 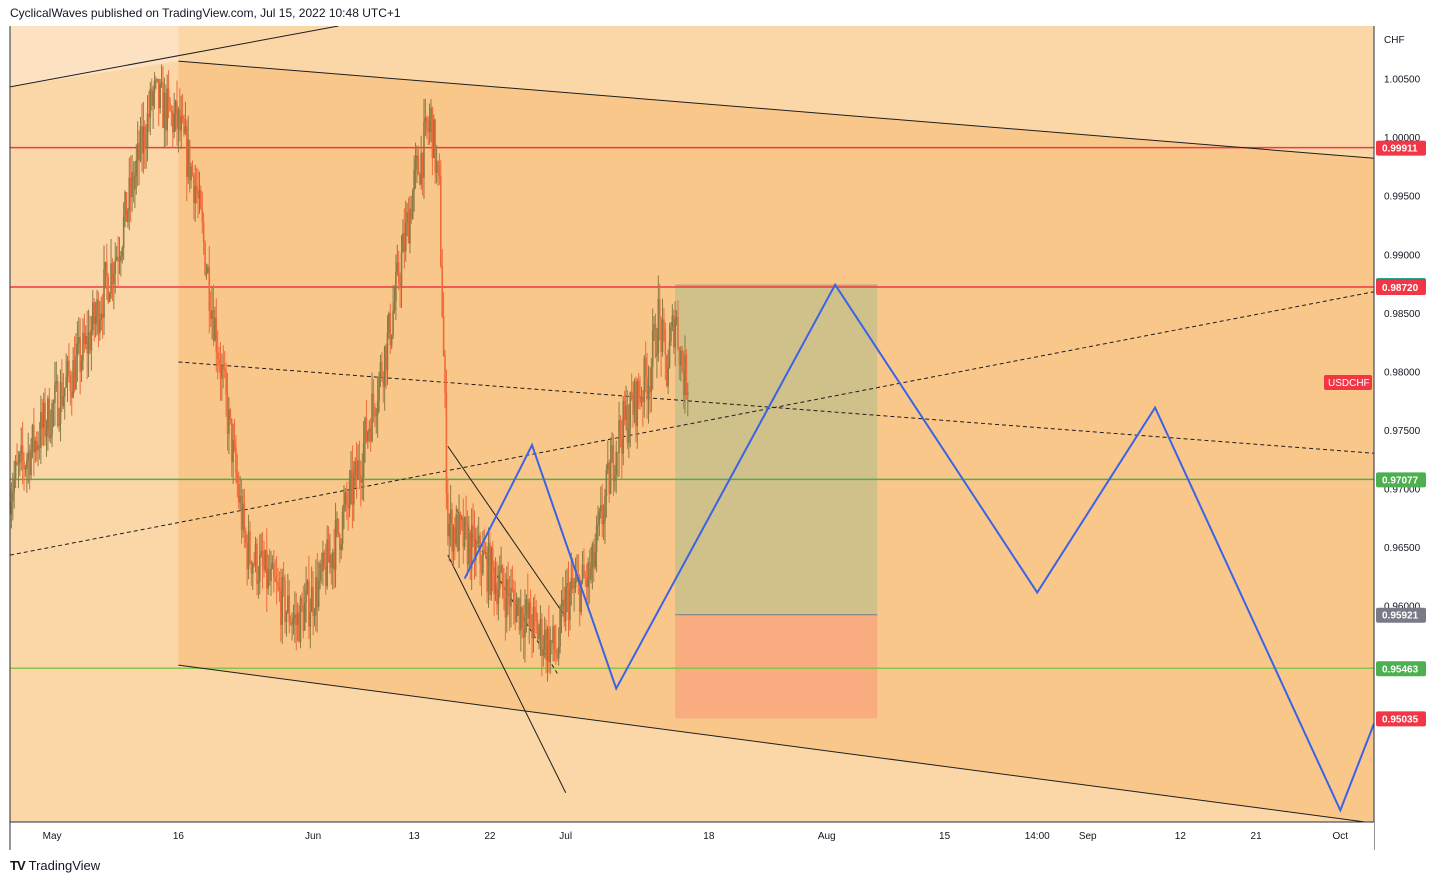 What do you see at coordinates (1400, 149) in the screenshot?
I see `price-label-text: 0.99911` at bounding box center [1400, 149].